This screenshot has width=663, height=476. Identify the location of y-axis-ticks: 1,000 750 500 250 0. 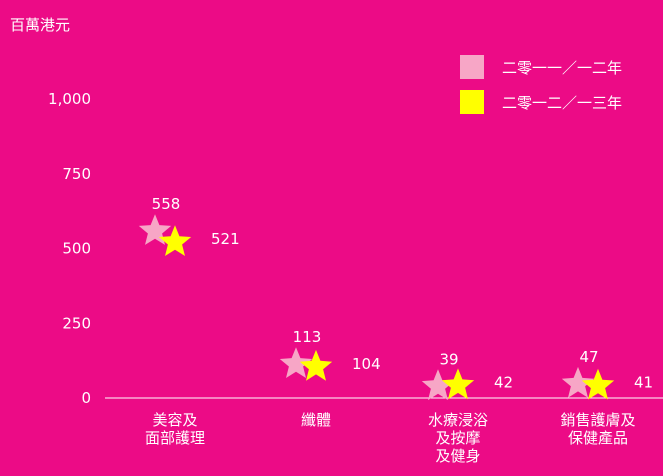
(69, 248).